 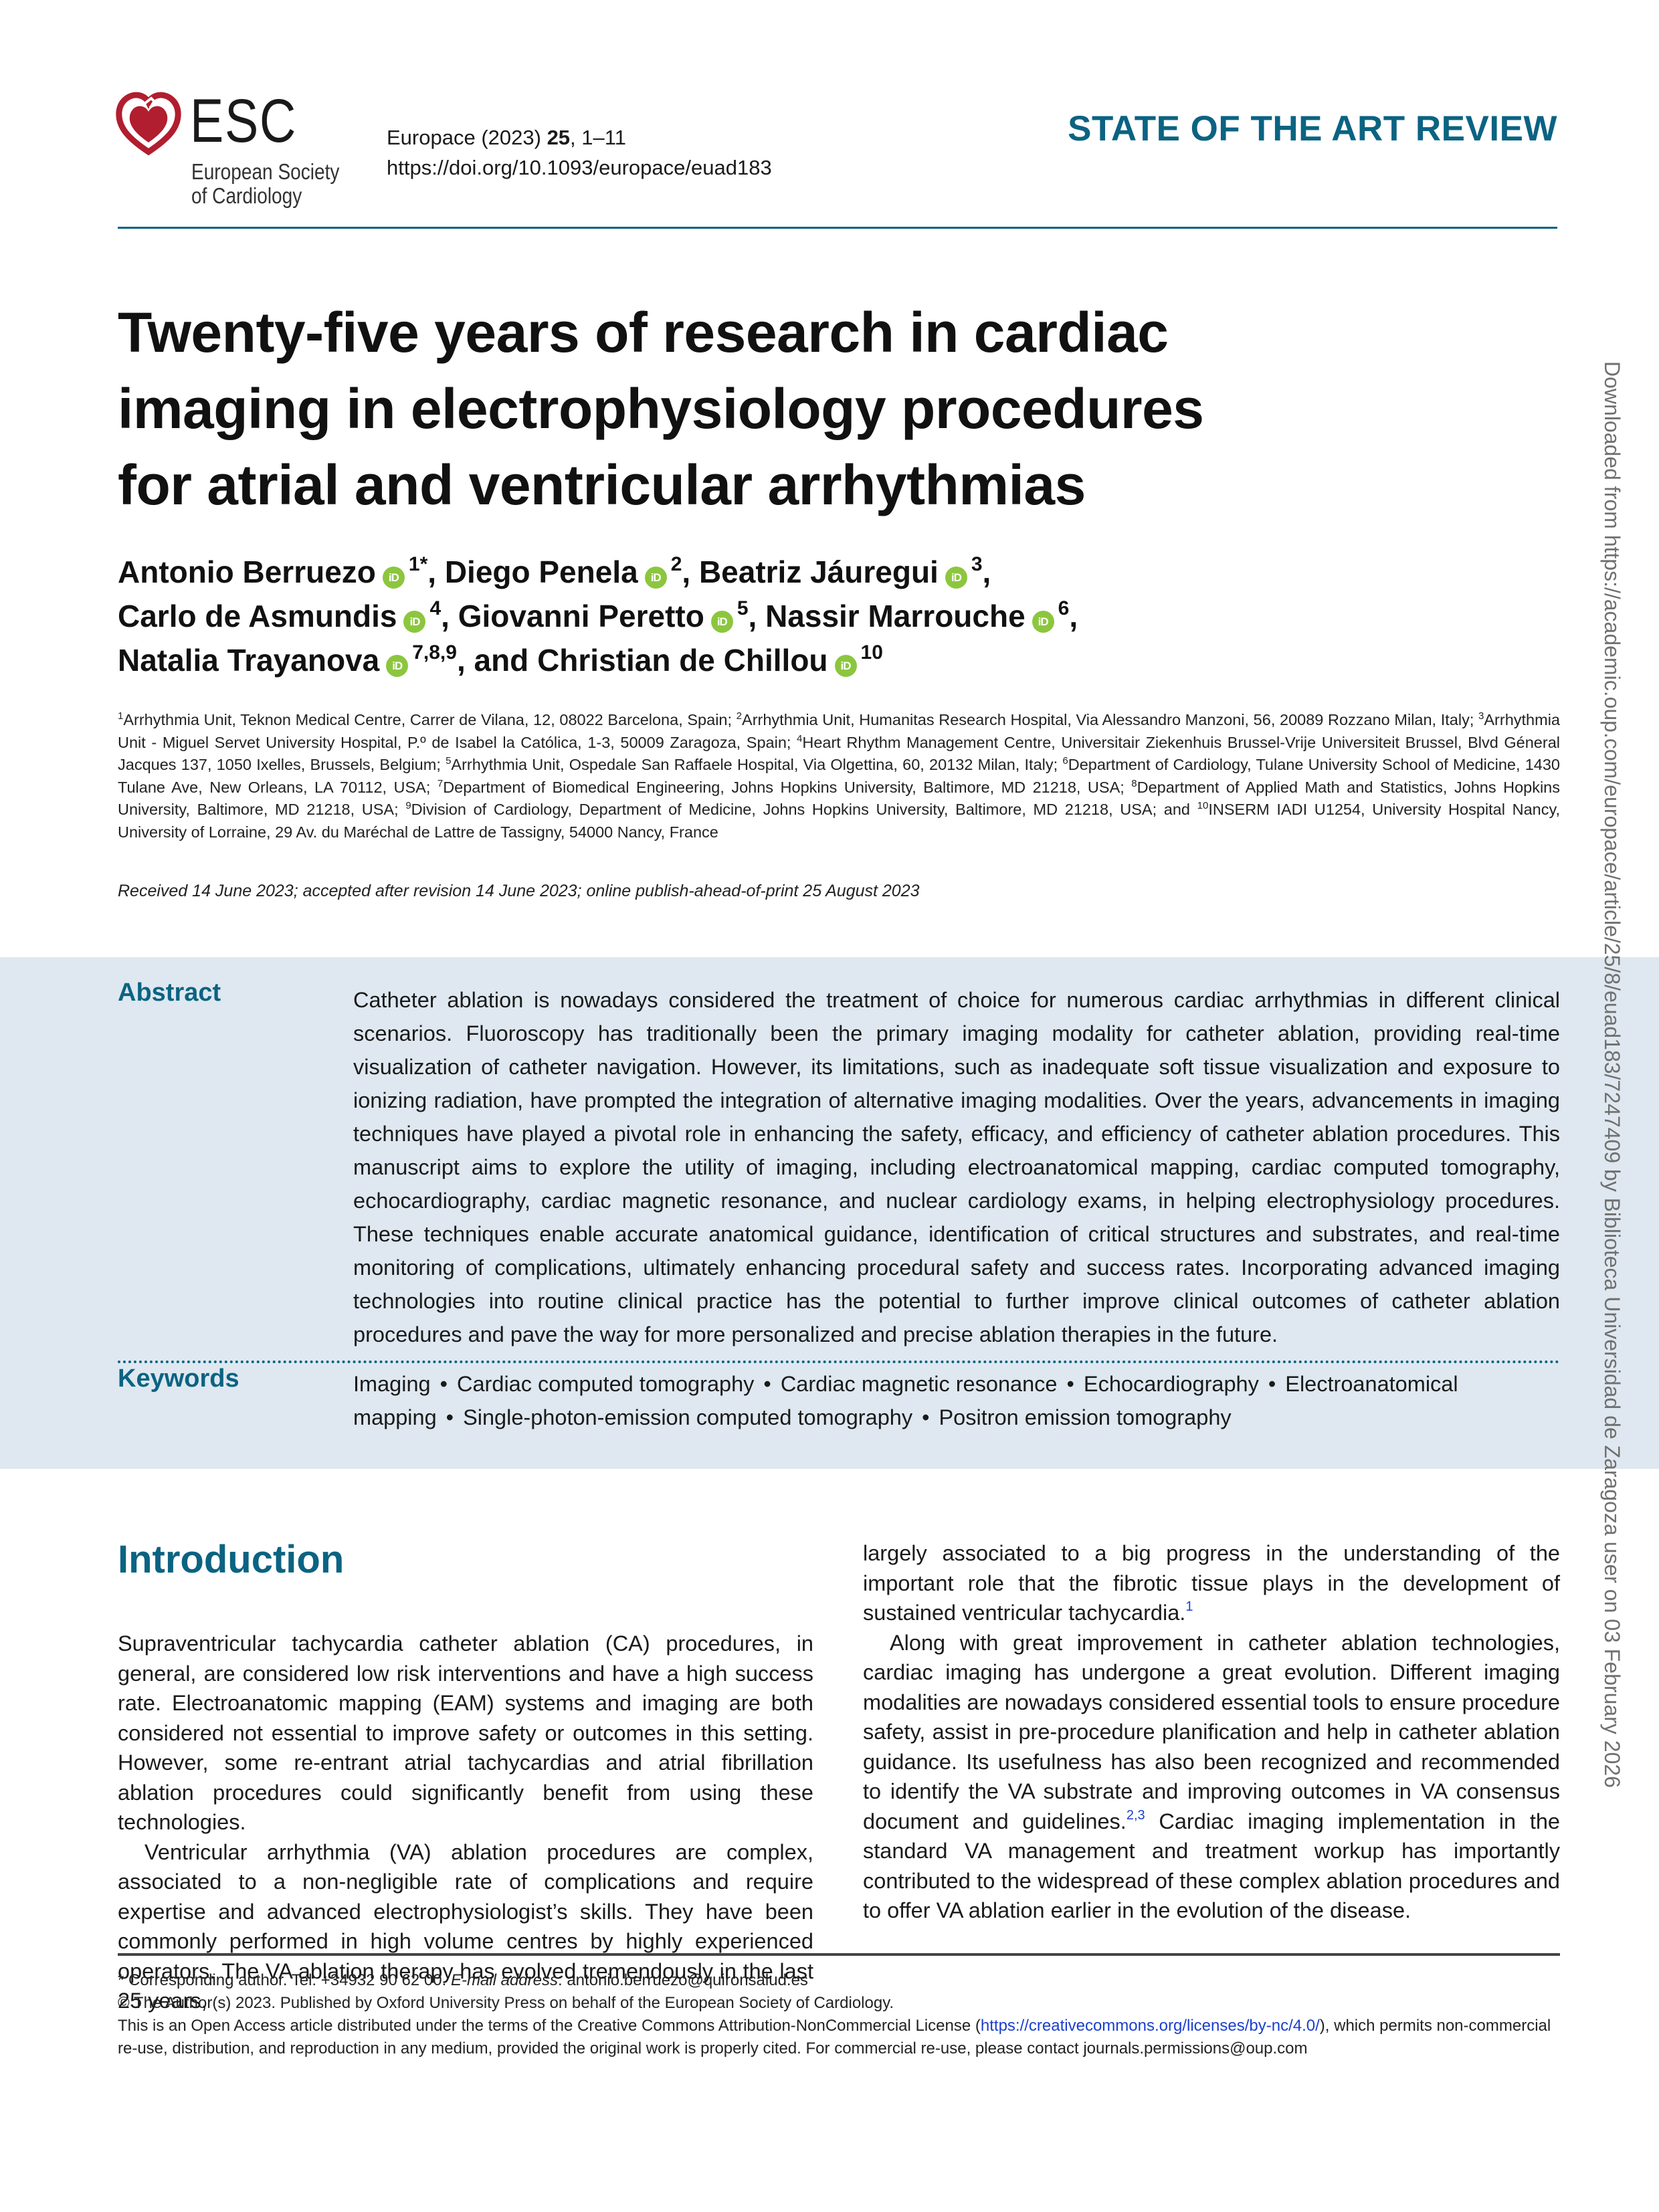 What do you see at coordinates (598, 137) in the screenshot?
I see `journal-pages: , 1–11` at bounding box center [598, 137].